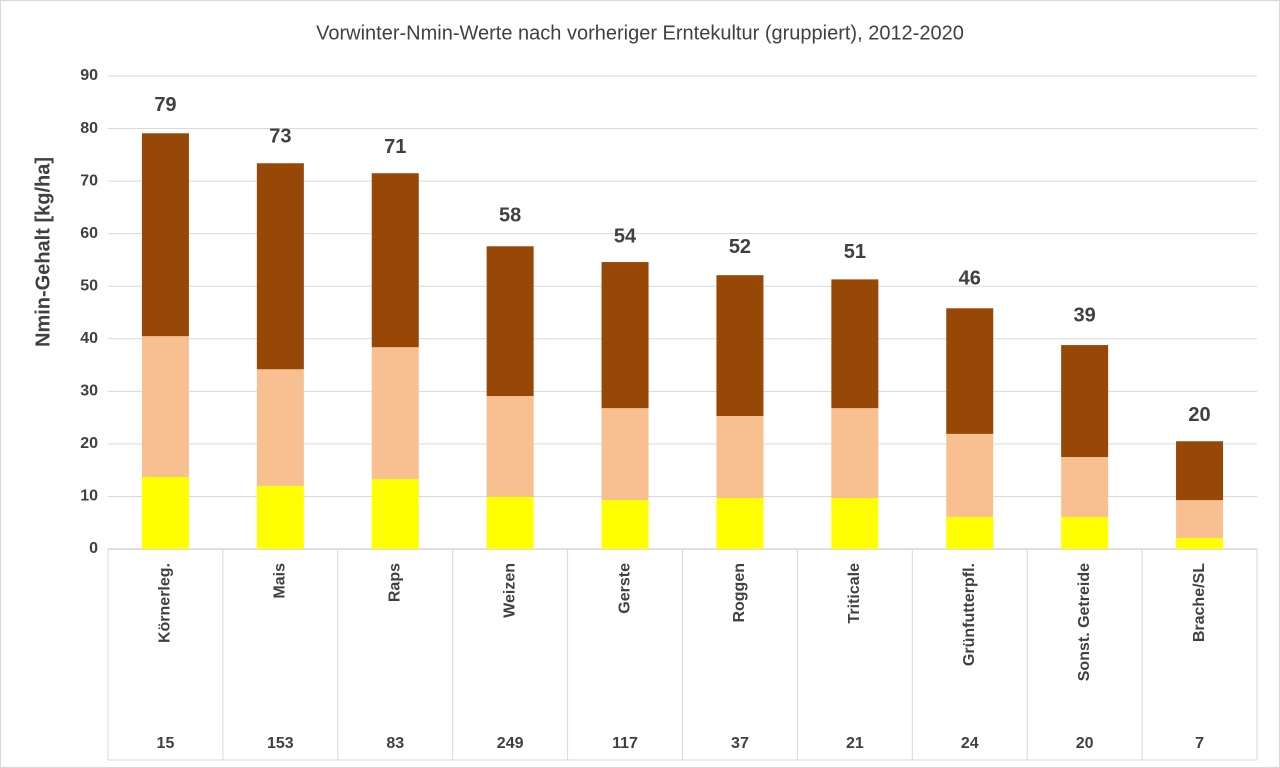 Image resolution: width=1280 pixels, height=768 pixels. What do you see at coordinates (1199, 743) in the screenshot?
I see `count-label: 7` at bounding box center [1199, 743].